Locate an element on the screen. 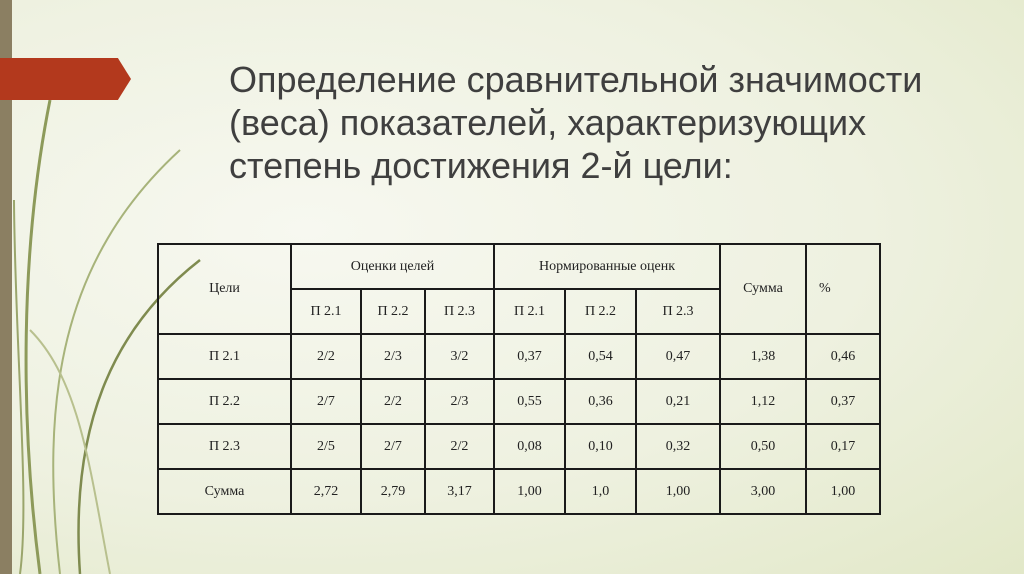  table-cell: Сумма is located at coordinates (224, 491).